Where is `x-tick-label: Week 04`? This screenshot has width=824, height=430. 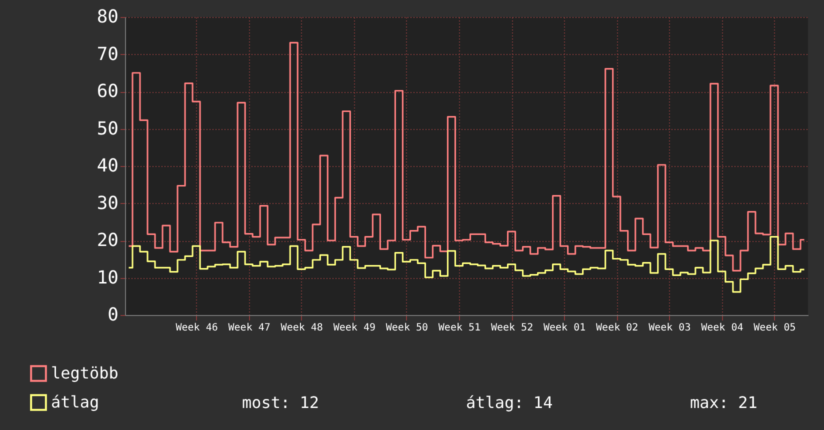
x-tick-label: Week 04 is located at coordinates (722, 328).